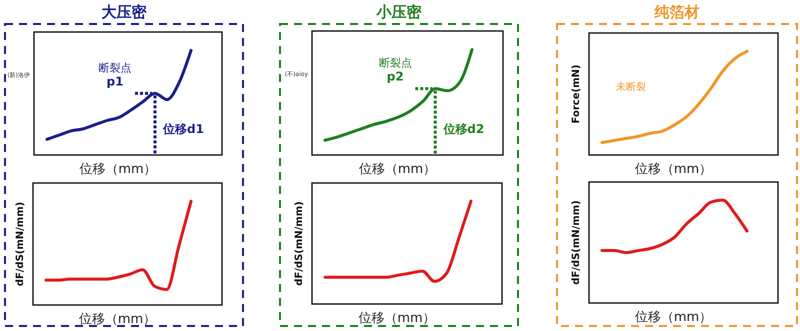 This screenshot has height=331, width=800. What do you see at coordinates (631, 87) in the screenshot?
I see `annotation: 未断裂` at bounding box center [631, 87].